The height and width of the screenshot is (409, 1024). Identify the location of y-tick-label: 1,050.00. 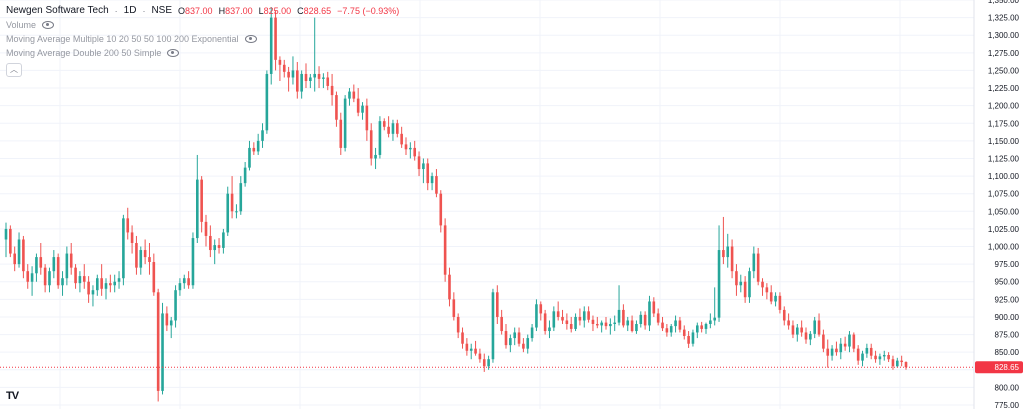
(1004, 211).